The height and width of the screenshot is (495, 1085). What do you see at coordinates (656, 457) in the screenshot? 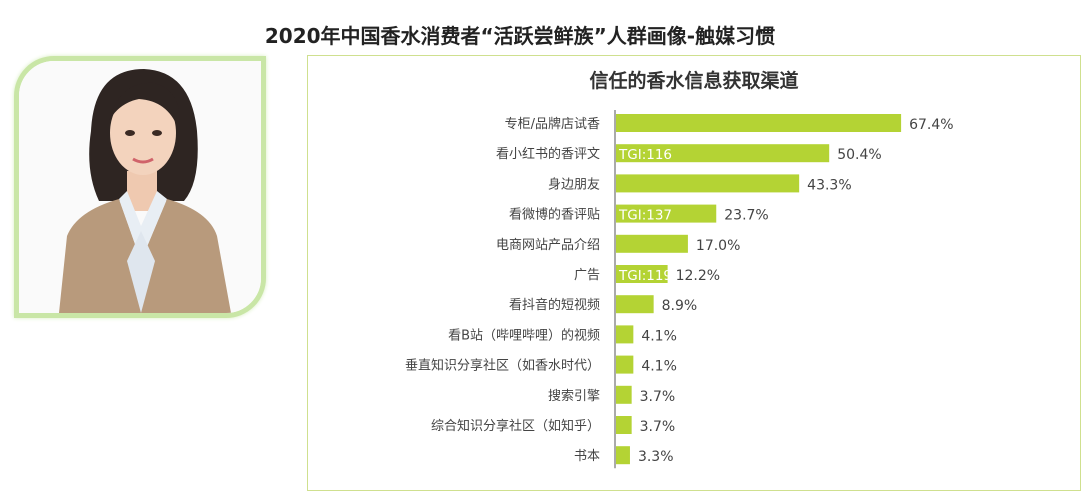
I see `value-label: 3.3%` at bounding box center [656, 457].